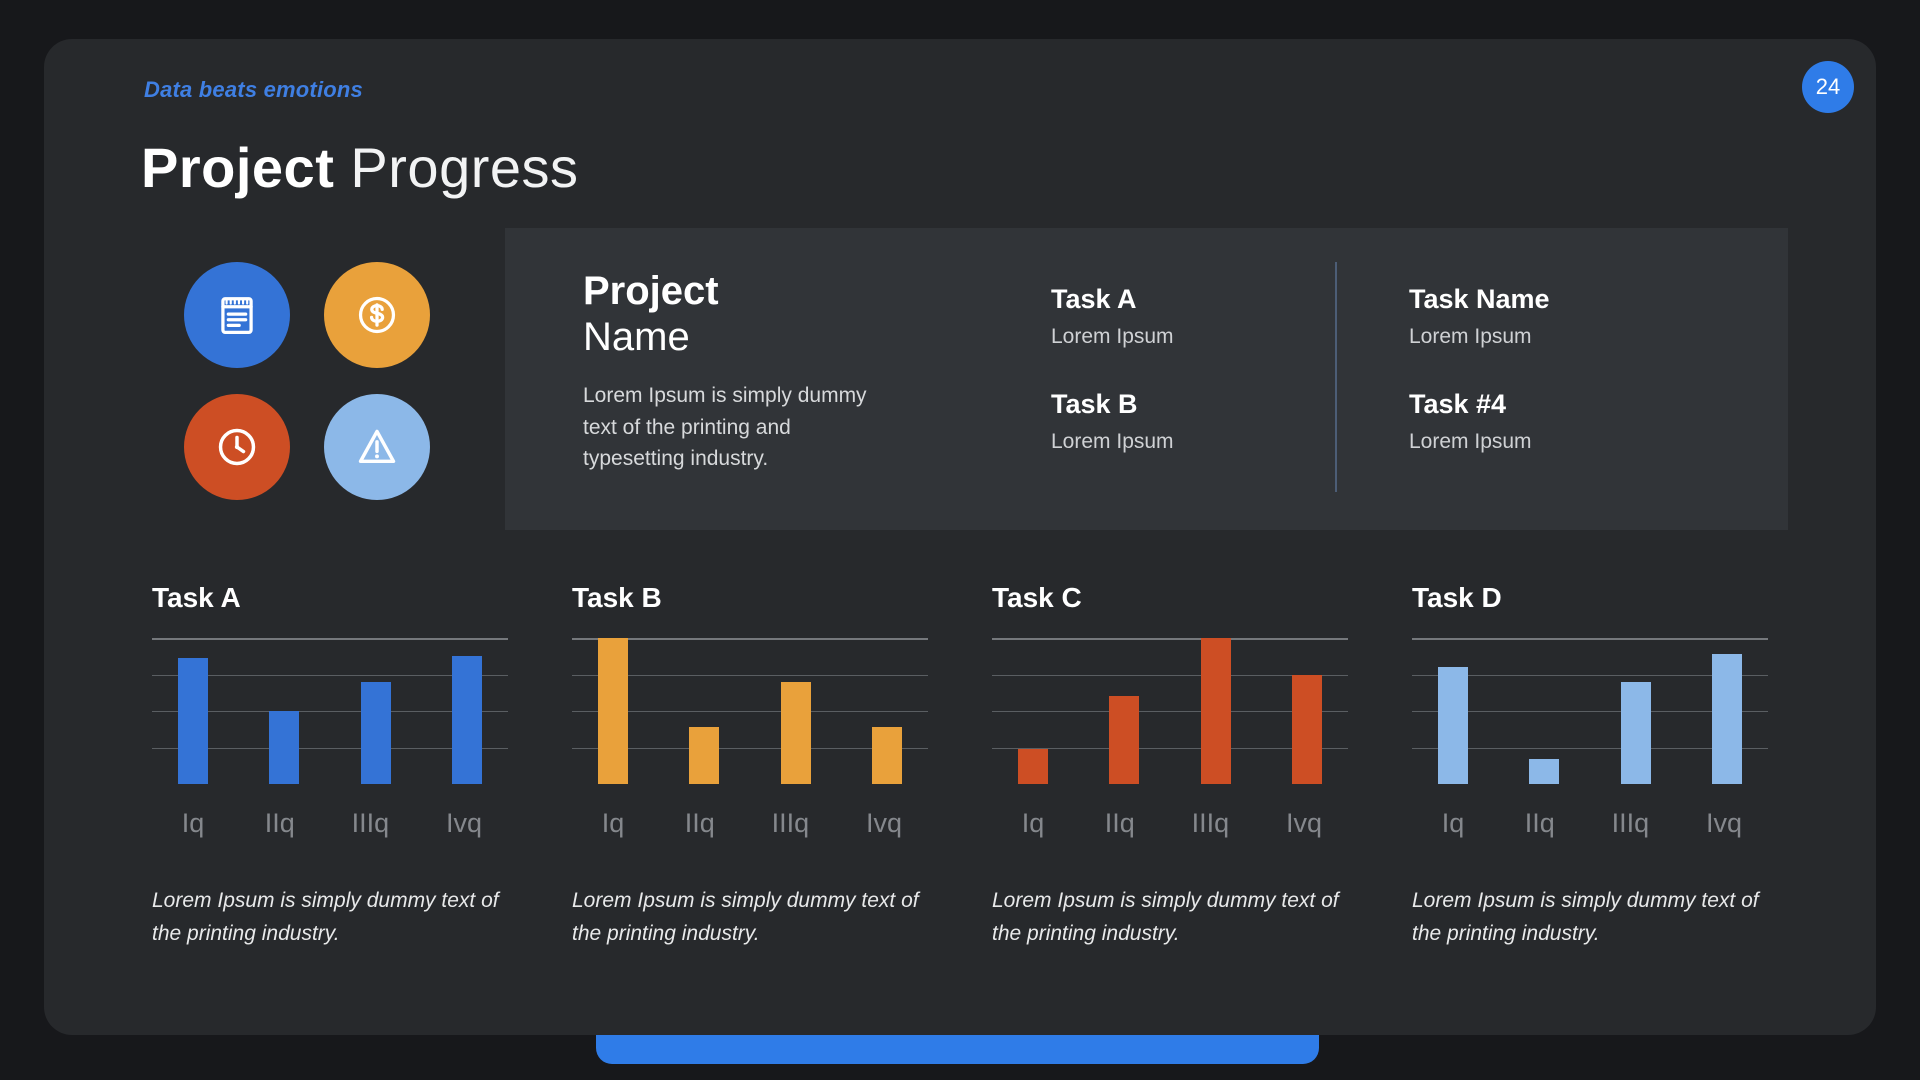  I want to click on icon-grid, so click(307, 381).